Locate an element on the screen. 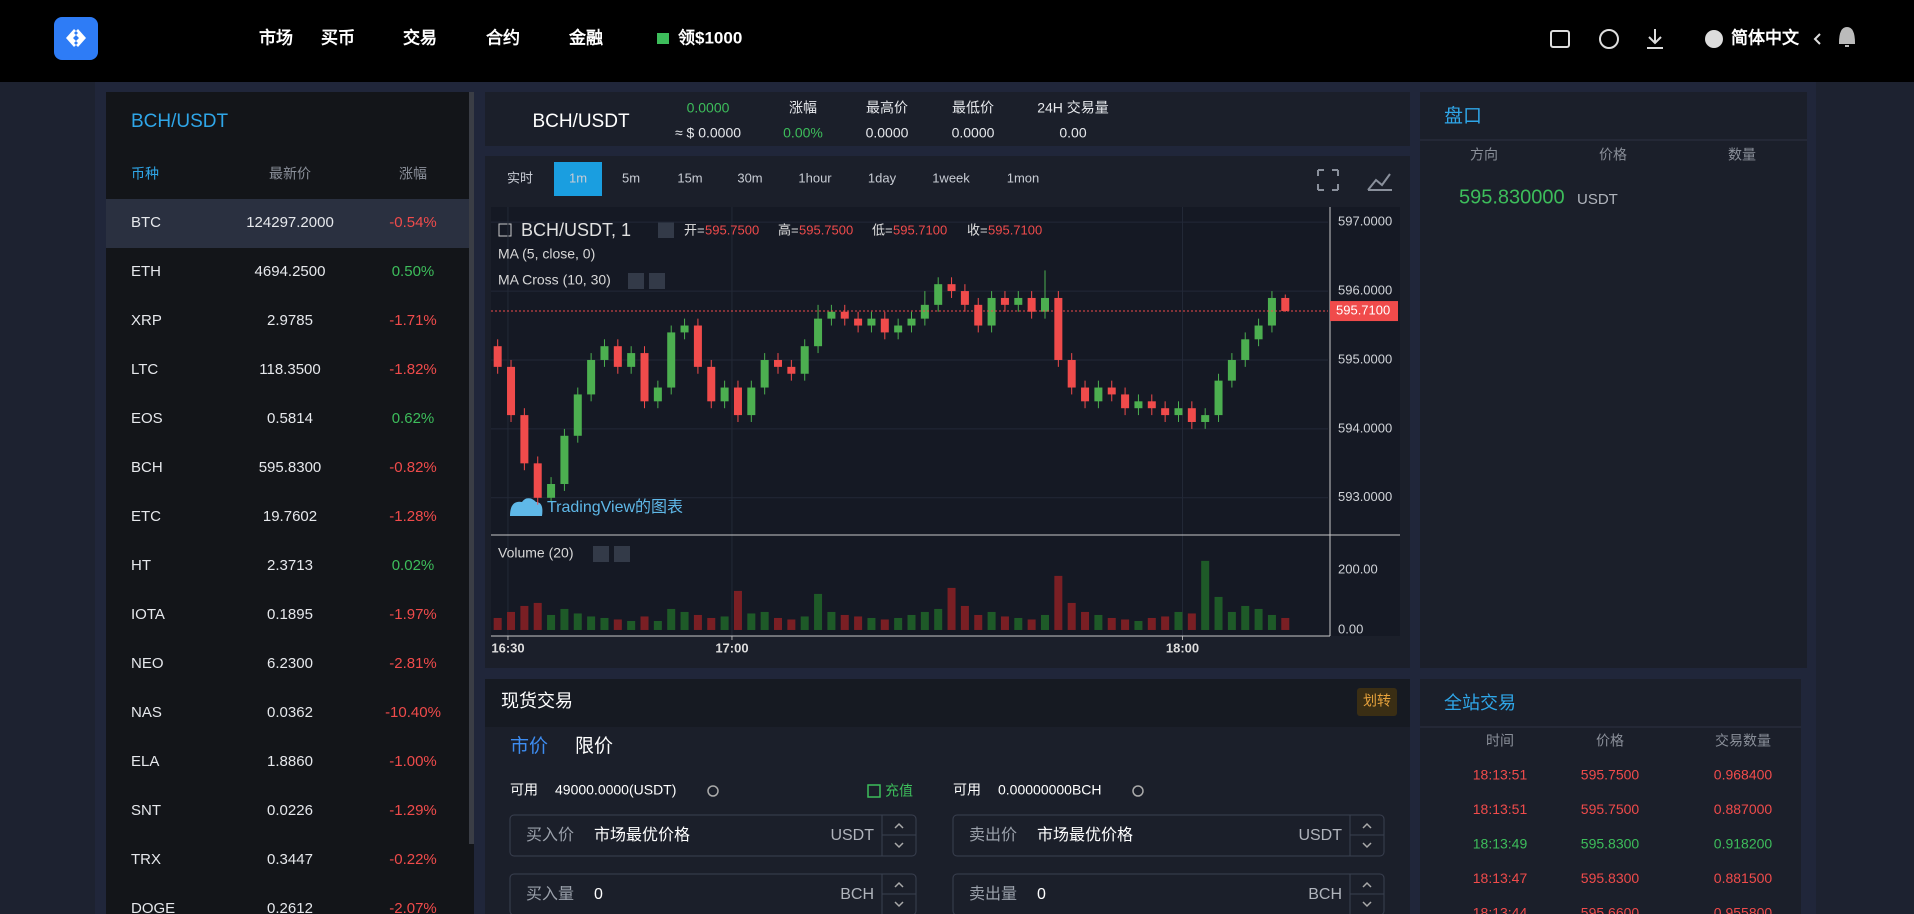 This screenshot has height=914, width=1914. bell-icon is located at coordinates (1847, 36).